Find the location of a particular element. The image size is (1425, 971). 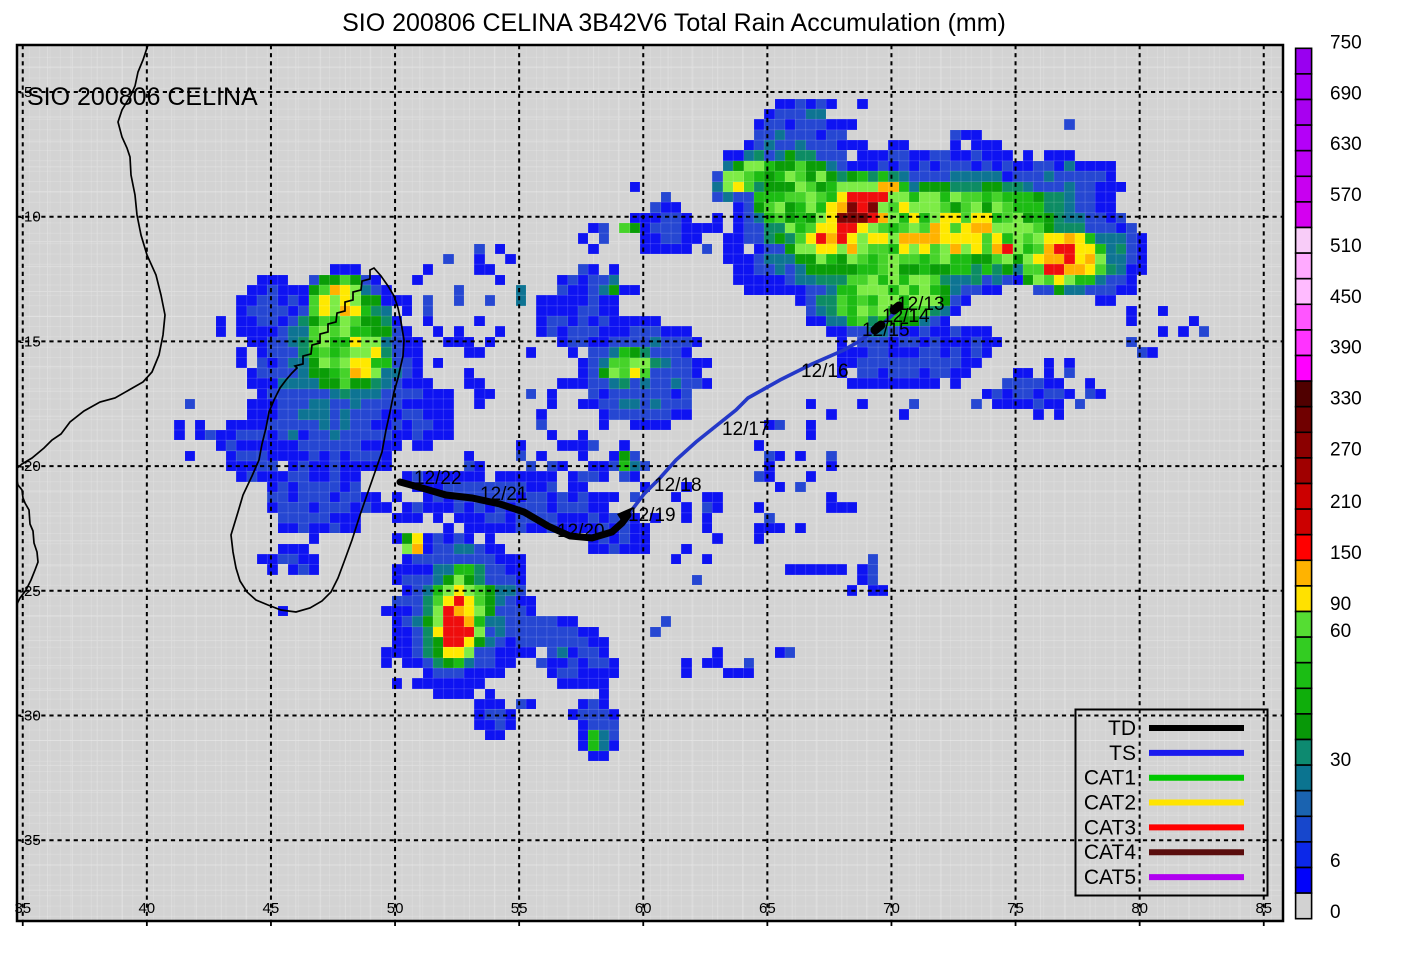

svg-text: 80 is located at coordinates (1139, 908).